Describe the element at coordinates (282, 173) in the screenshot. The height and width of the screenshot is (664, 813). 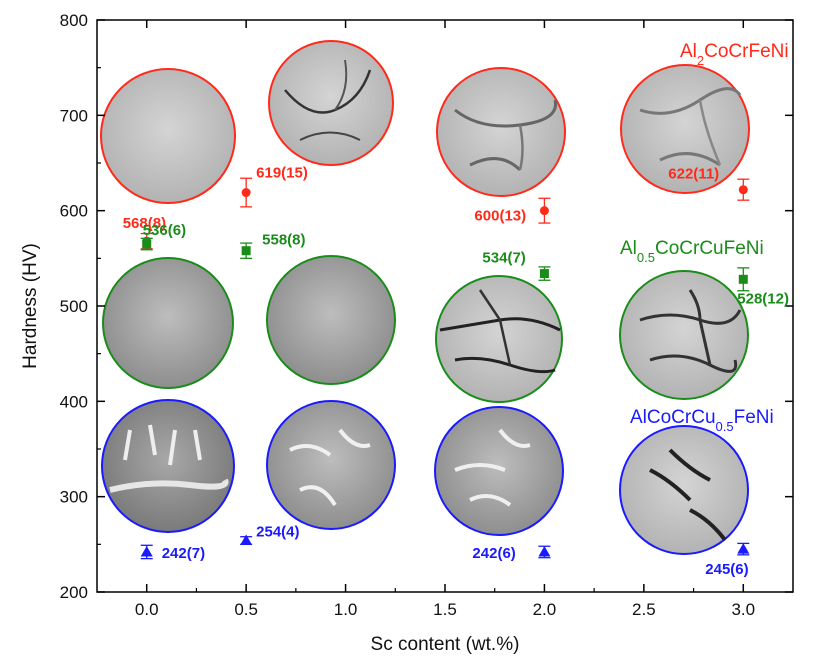
I see `data-label-0-1: 619(15)` at that location.